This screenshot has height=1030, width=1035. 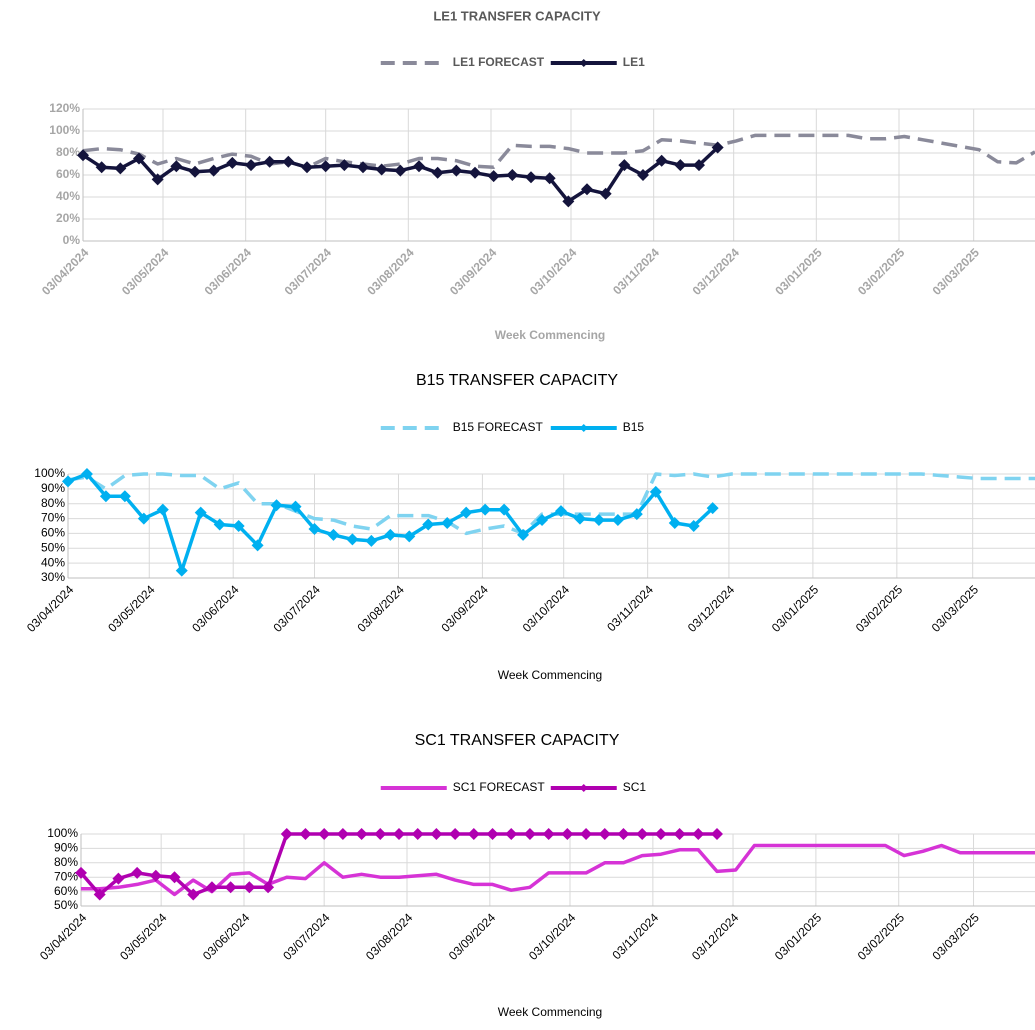 What do you see at coordinates (62, 833) in the screenshot?
I see `y-tick-label: 100%` at bounding box center [62, 833].